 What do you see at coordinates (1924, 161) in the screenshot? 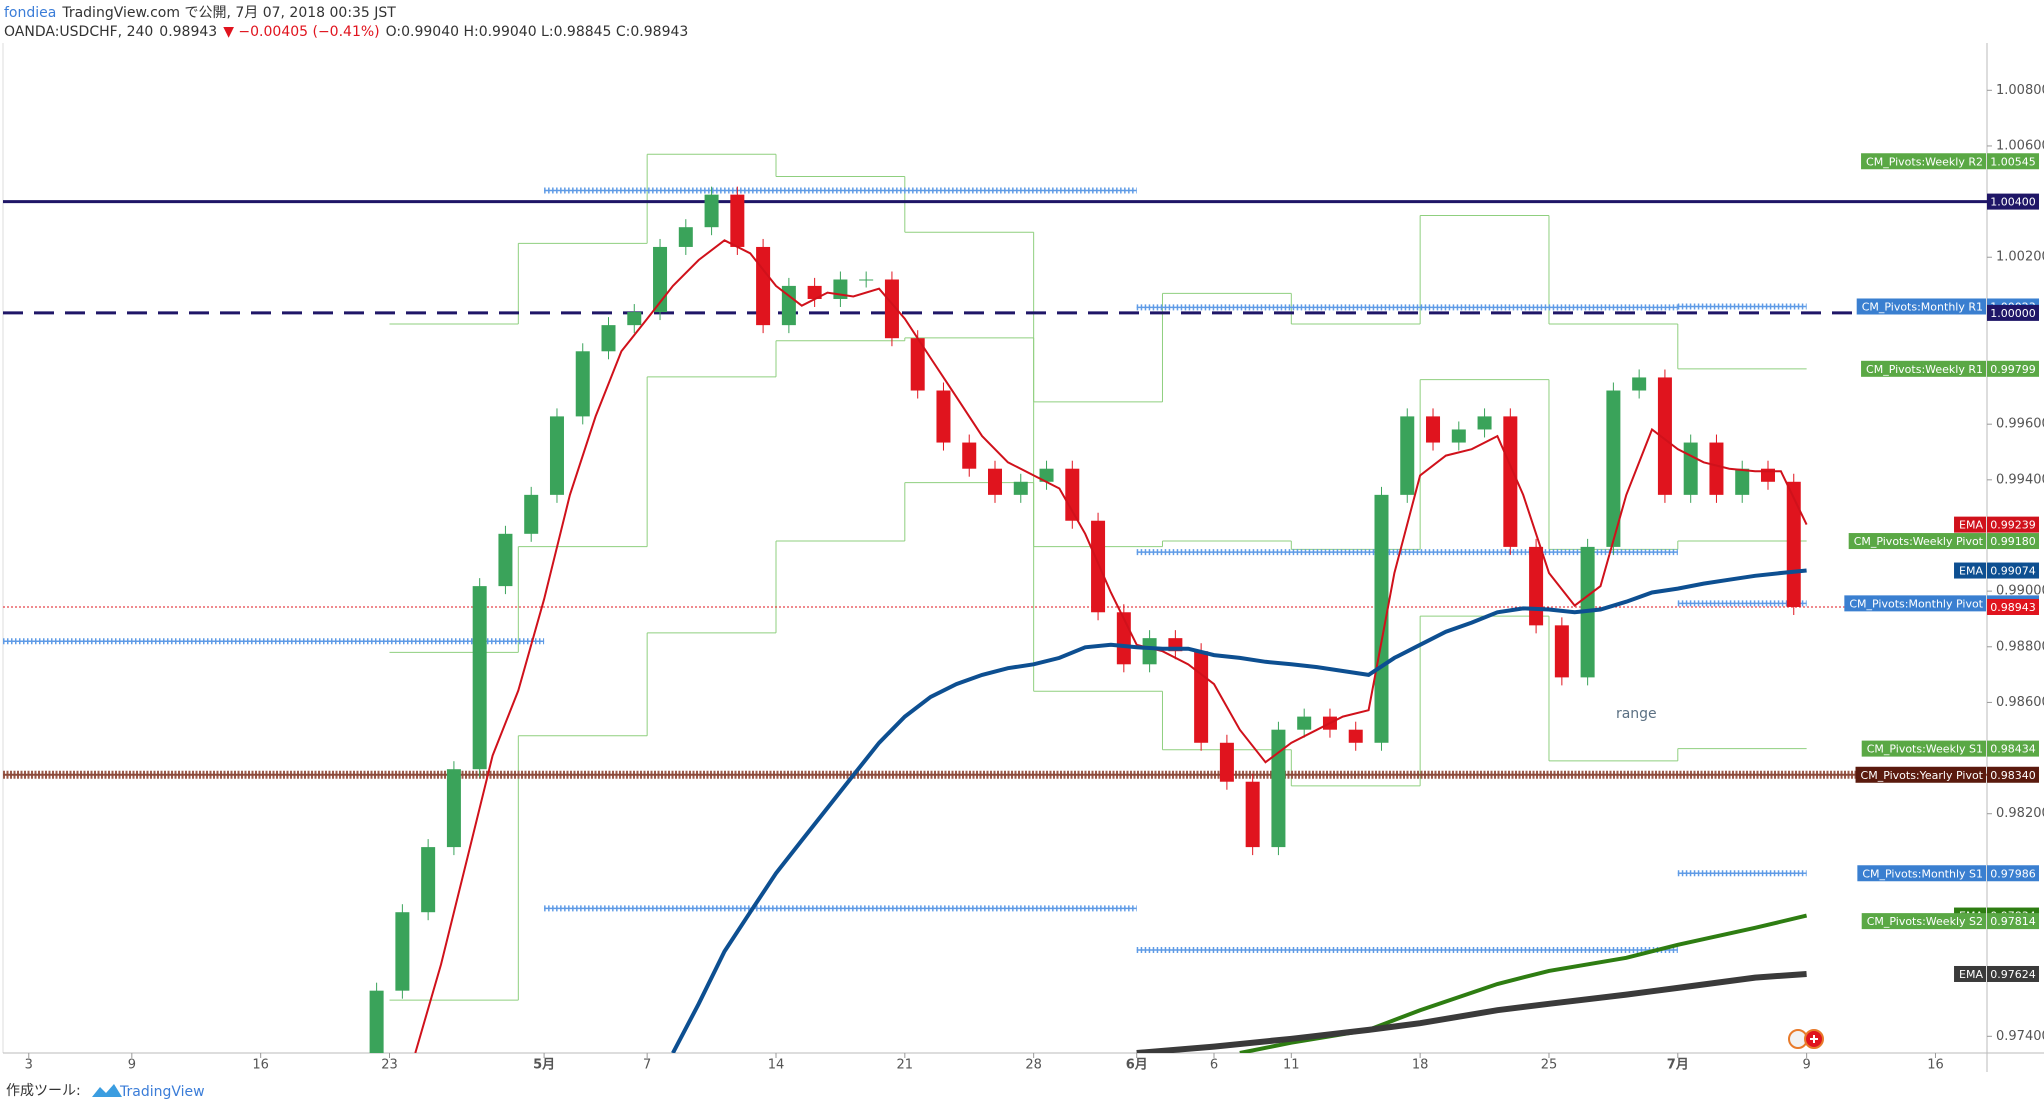
I see `badge-name: CM_Pivots:Weekly R2` at bounding box center [1924, 161].